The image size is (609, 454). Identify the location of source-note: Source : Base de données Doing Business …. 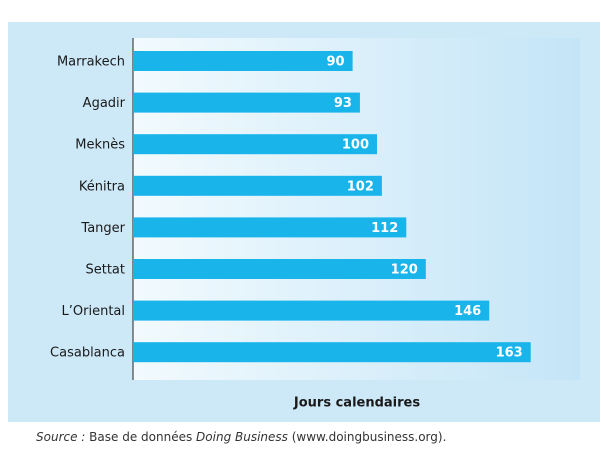
(241, 437).